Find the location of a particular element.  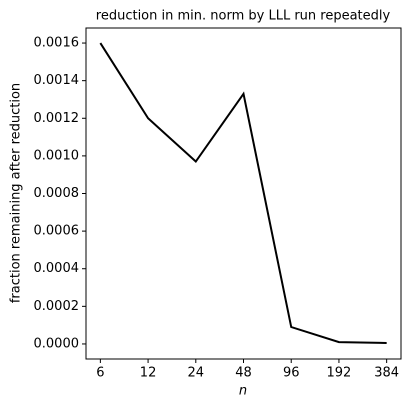

y-tick-label: 0.0016 is located at coordinates (57, 43).